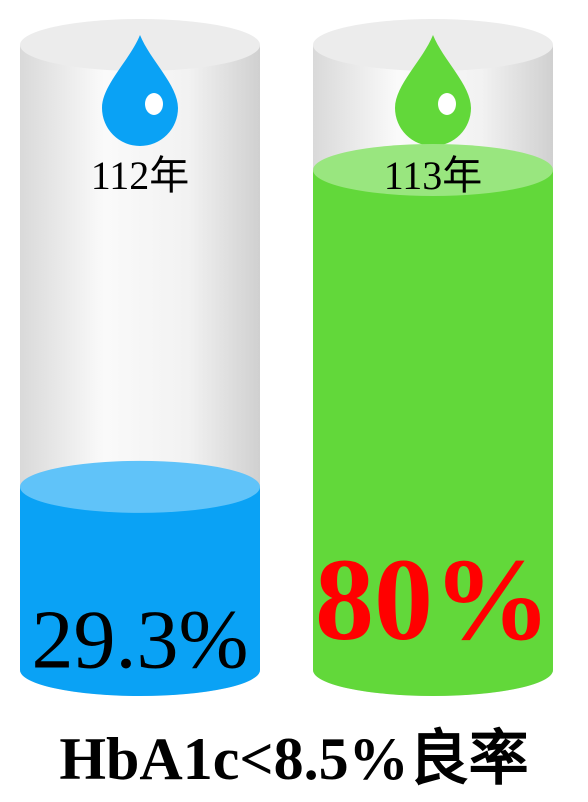 The width and height of the screenshot is (588, 802). What do you see at coordinates (140, 639) in the screenshot?
I see `value-label: 29.3%` at bounding box center [140, 639].